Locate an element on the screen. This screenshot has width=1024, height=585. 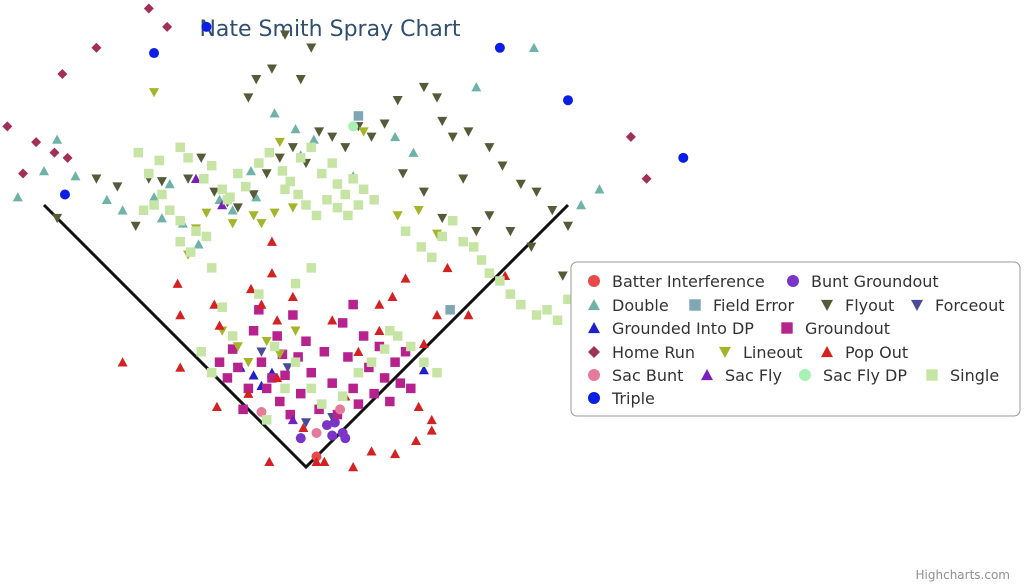
point-bunt-groundout is located at coordinates (326, 425).